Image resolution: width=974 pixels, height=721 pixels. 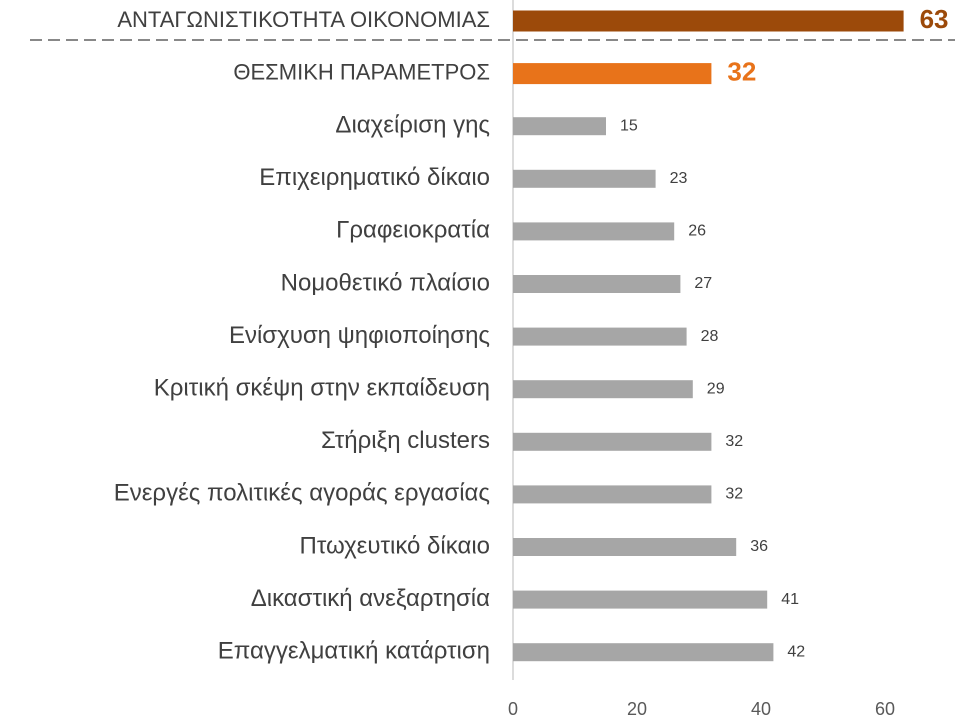 What do you see at coordinates (703, 283) in the screenshot?
I see `value-label: 27` at bounding box center [703, 283].